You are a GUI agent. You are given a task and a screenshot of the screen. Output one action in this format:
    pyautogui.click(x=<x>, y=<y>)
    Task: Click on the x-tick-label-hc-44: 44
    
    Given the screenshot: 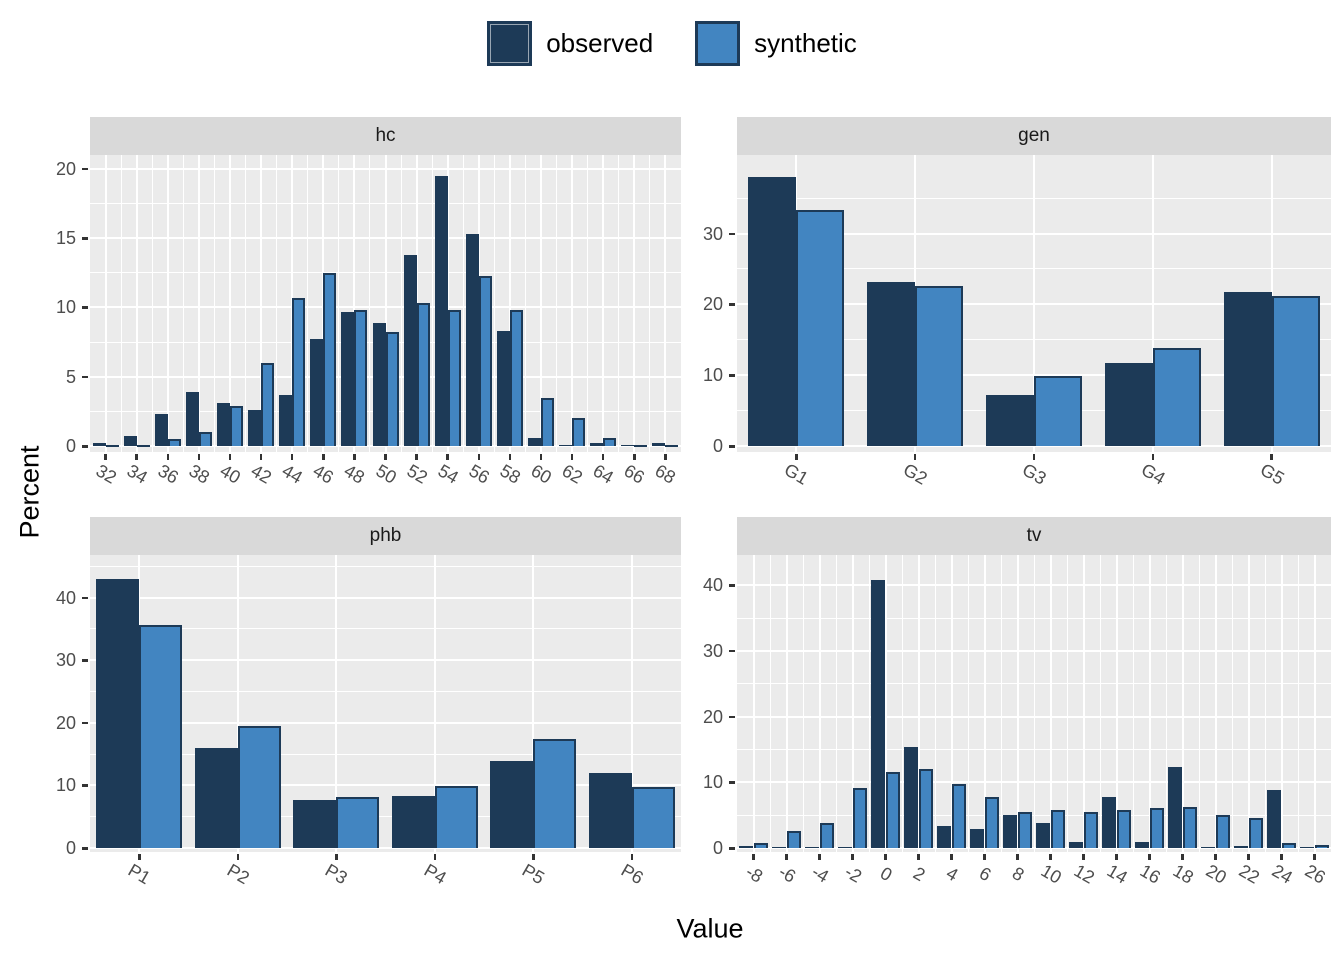 What is the action you would take?
    pyautogui.click(x=292, y=474)
    